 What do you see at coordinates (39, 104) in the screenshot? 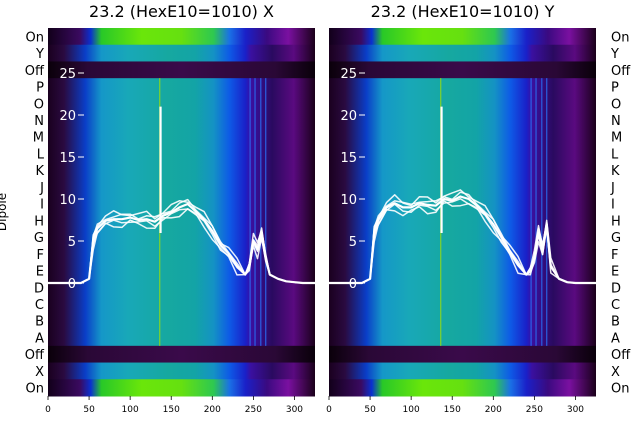
I see `dipole-label: O` at bounding box center [39, 104].